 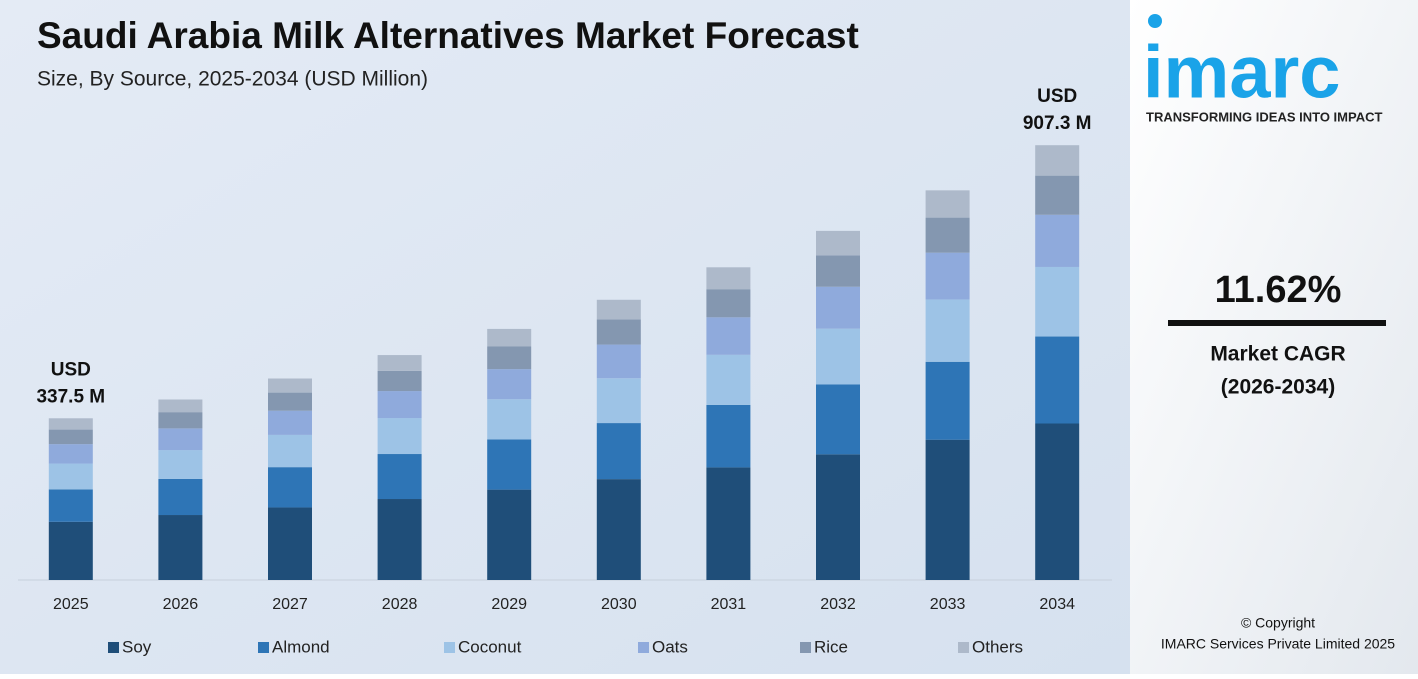 What do you see at coordinates (1155, 21) in the screenshot?
I see `logo-dot` at bounding box center [1155, 21].